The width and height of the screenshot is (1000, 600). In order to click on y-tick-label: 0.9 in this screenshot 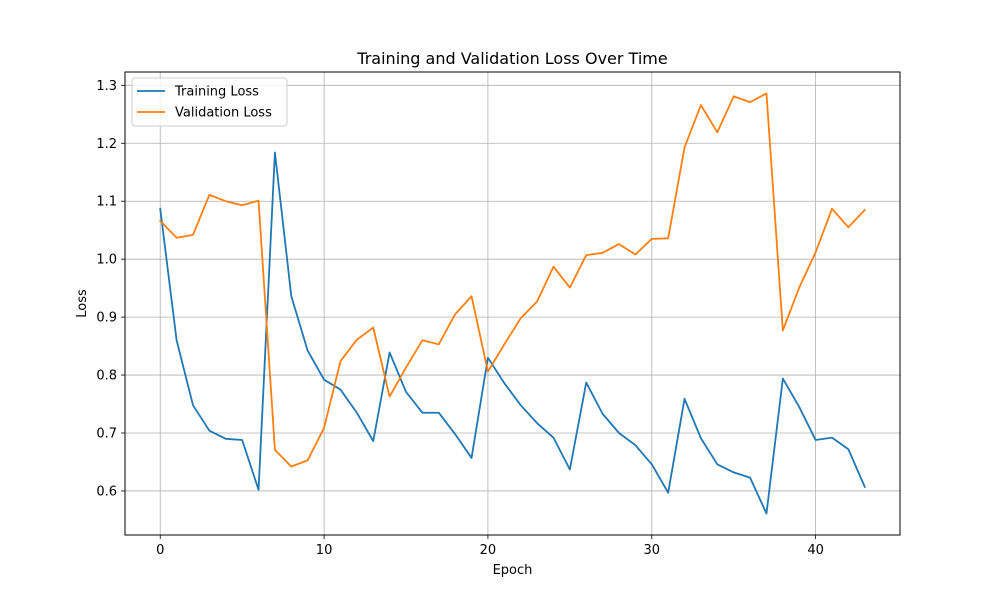, I will do `click(106, 318)`.